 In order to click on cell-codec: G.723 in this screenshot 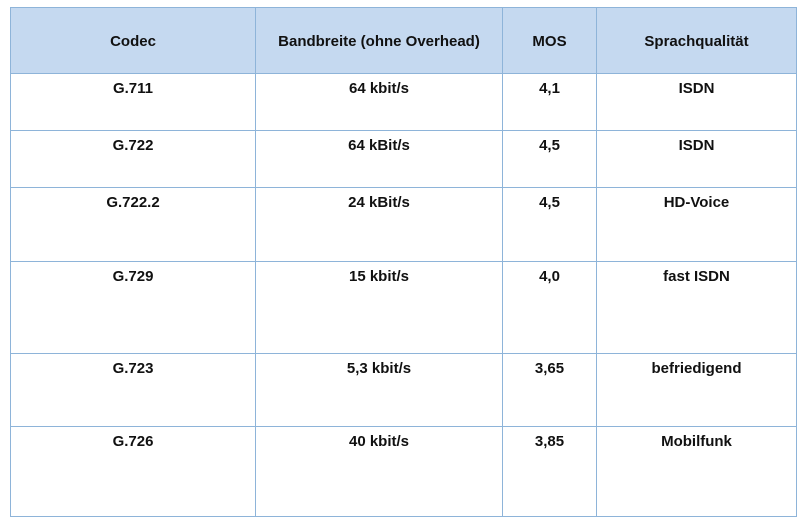, I will do `click(133, 390)`.